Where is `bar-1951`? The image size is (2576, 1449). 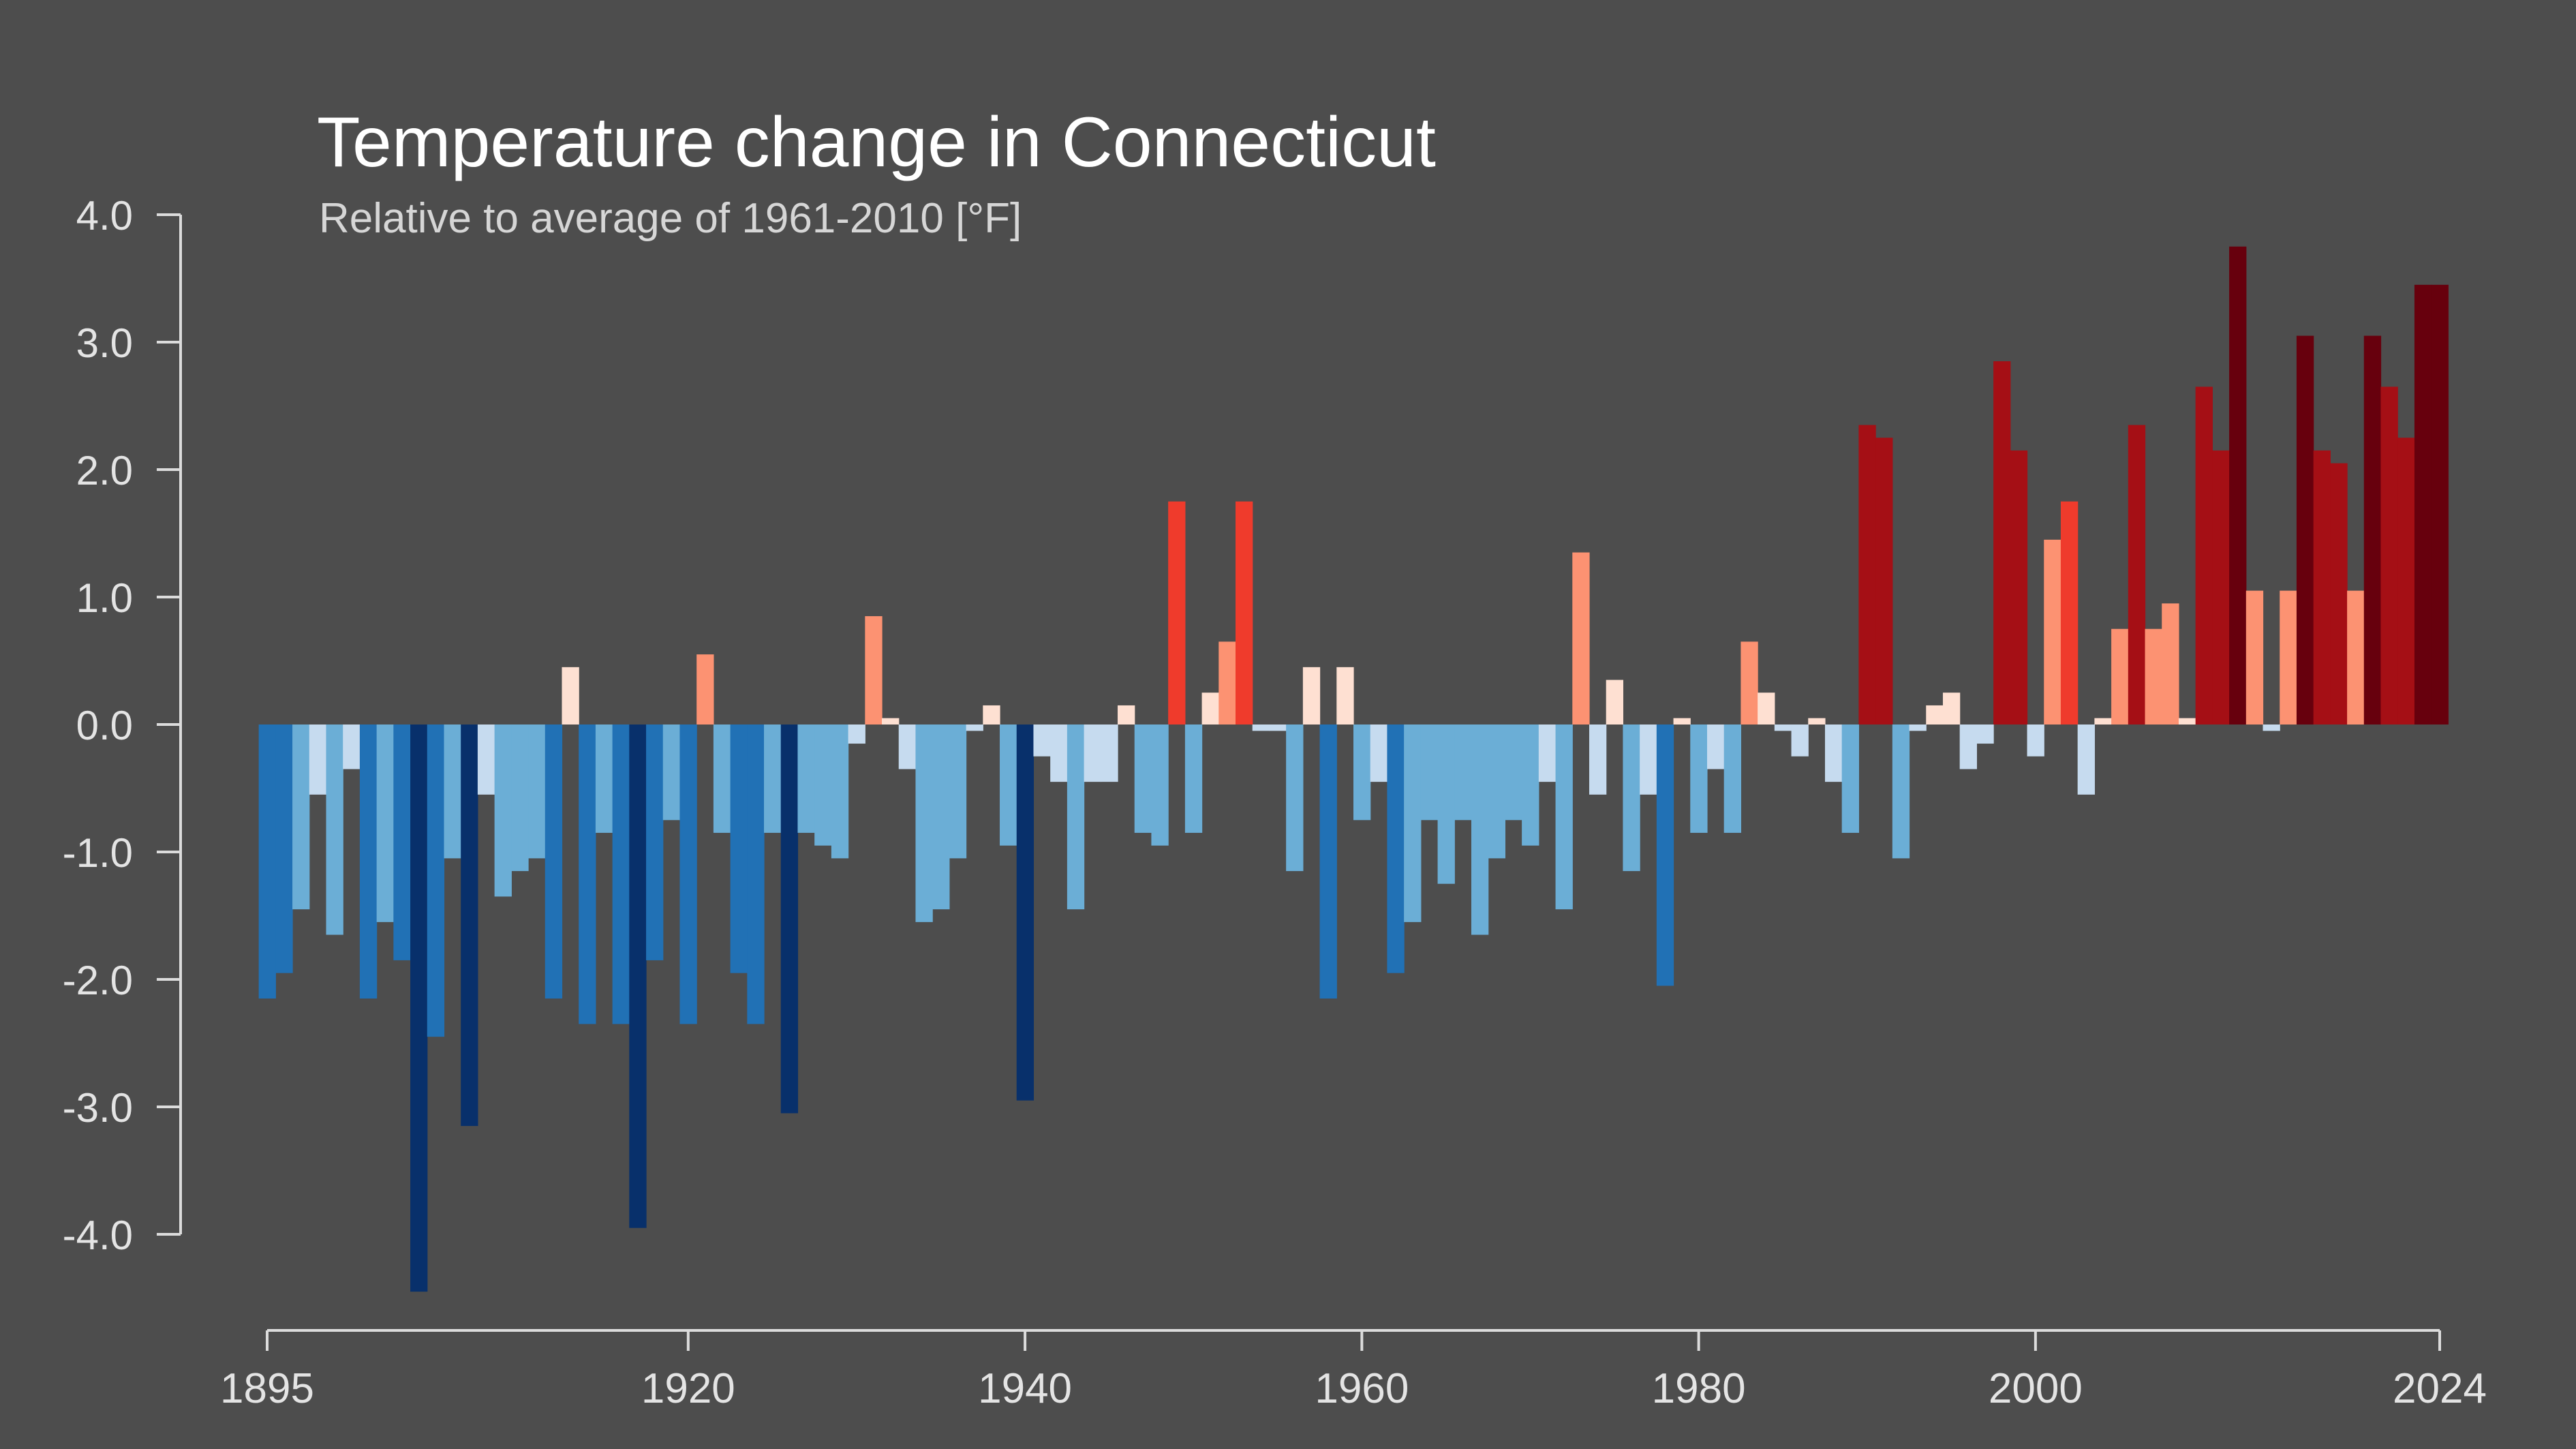
bar-1951 is located at coordinates (1210, 708).